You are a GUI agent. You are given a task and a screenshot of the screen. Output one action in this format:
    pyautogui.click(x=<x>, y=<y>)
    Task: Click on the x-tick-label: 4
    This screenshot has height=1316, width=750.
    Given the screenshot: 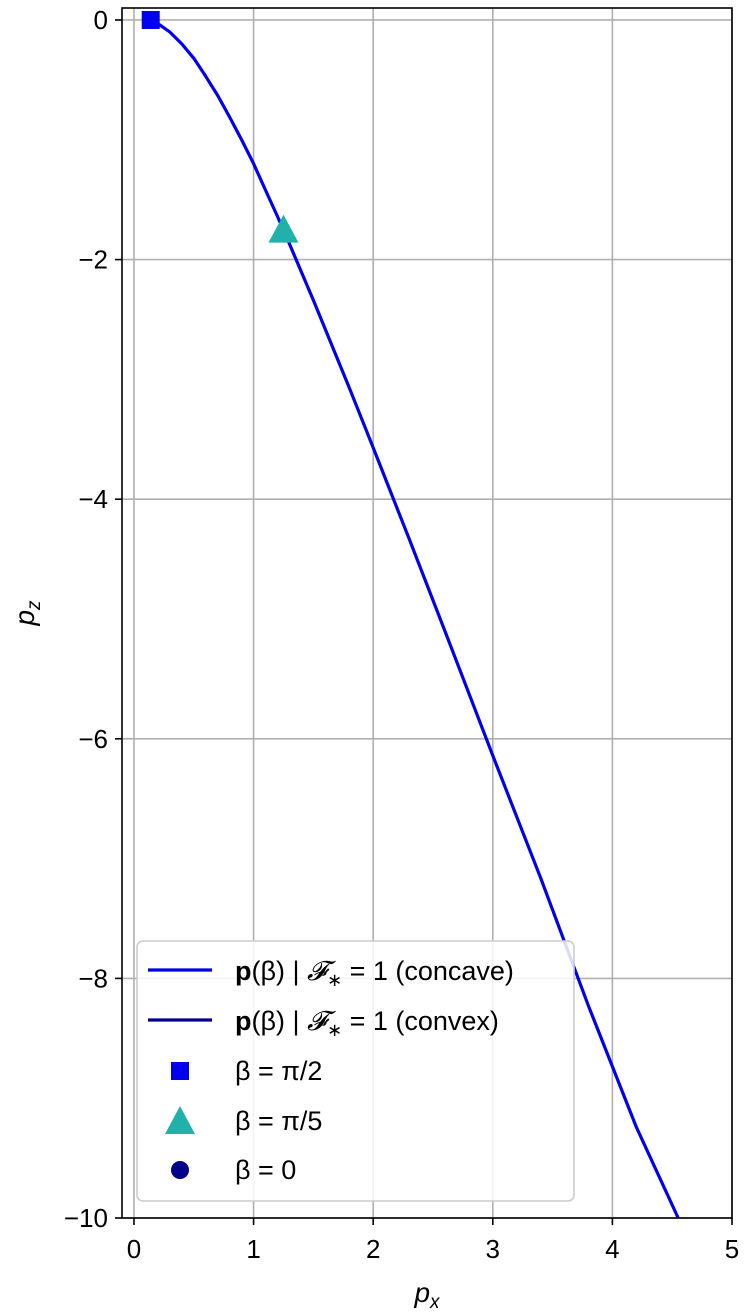 What is the action you would take?
    pyautogui.click(x=612, y=1249)
    